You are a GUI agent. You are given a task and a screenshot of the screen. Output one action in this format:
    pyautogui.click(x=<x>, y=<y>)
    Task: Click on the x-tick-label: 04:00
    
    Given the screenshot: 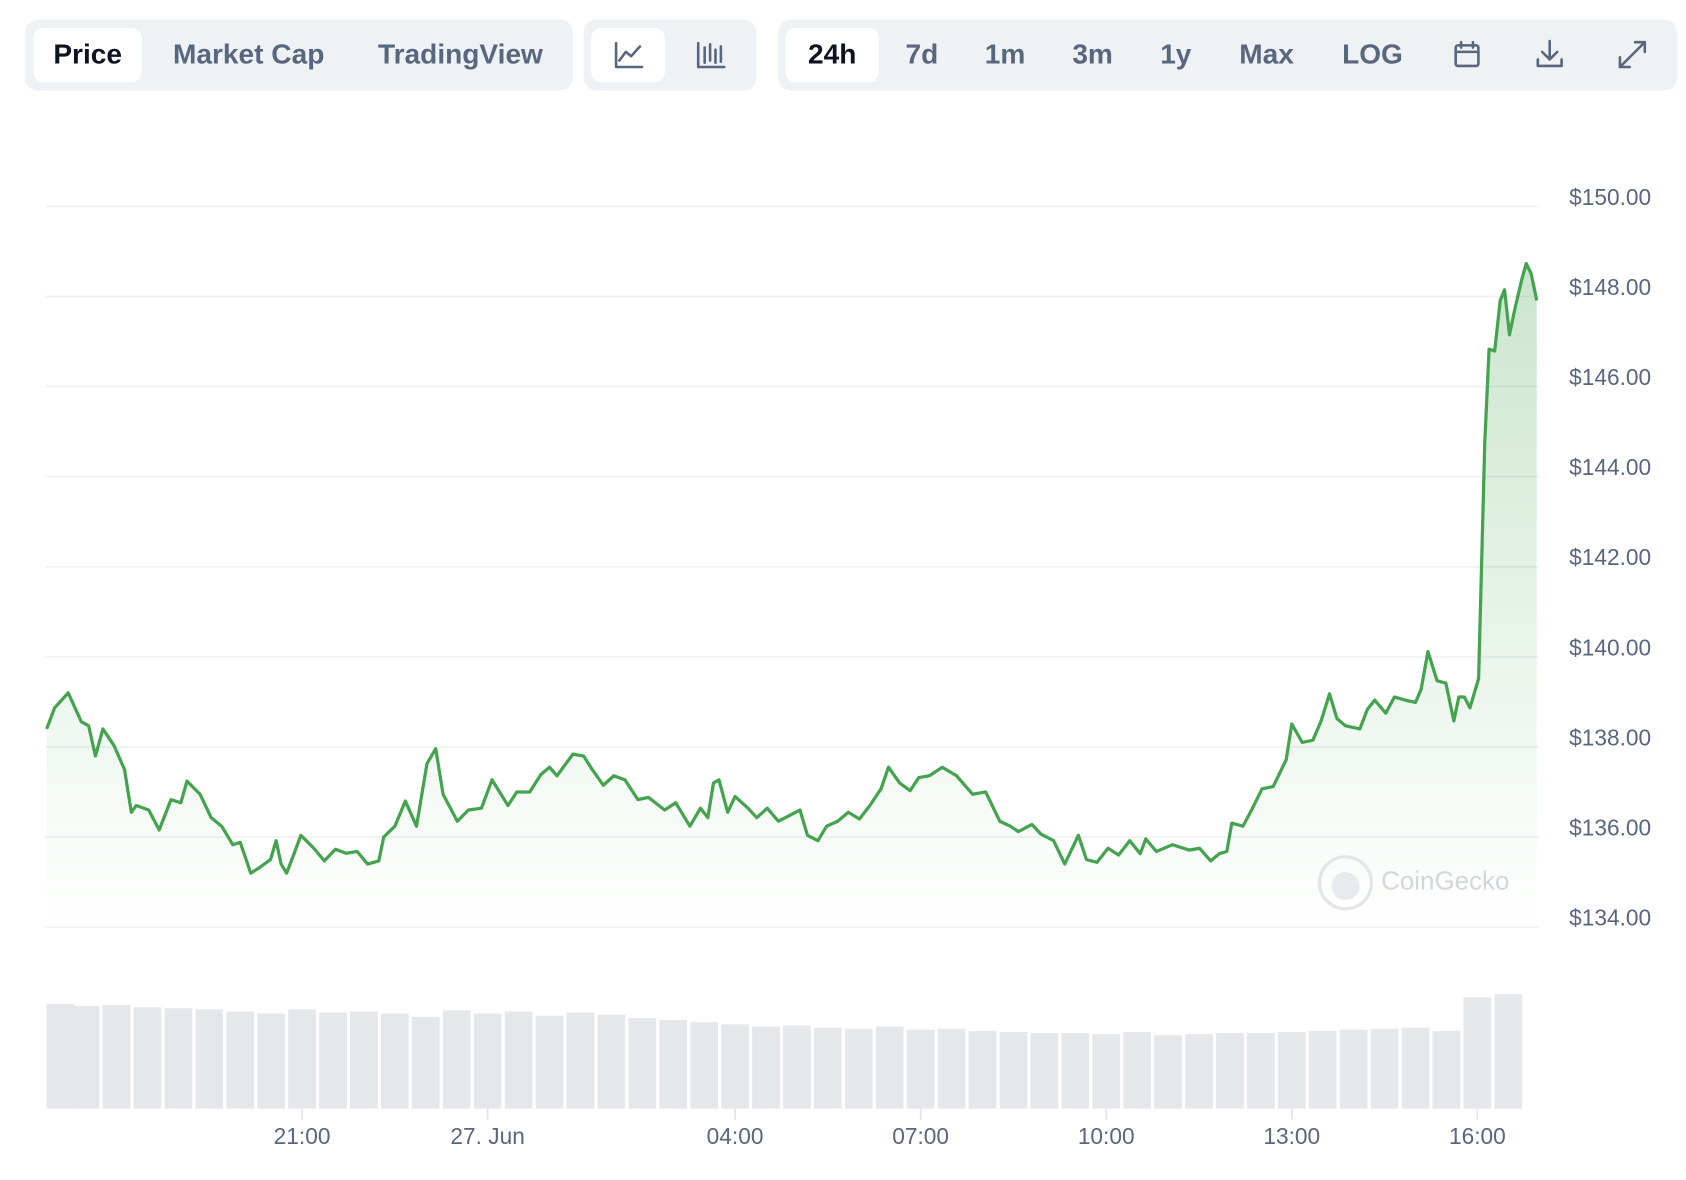 What is the action you would take?
    pyautogui.click(x=735, y=1136)
    